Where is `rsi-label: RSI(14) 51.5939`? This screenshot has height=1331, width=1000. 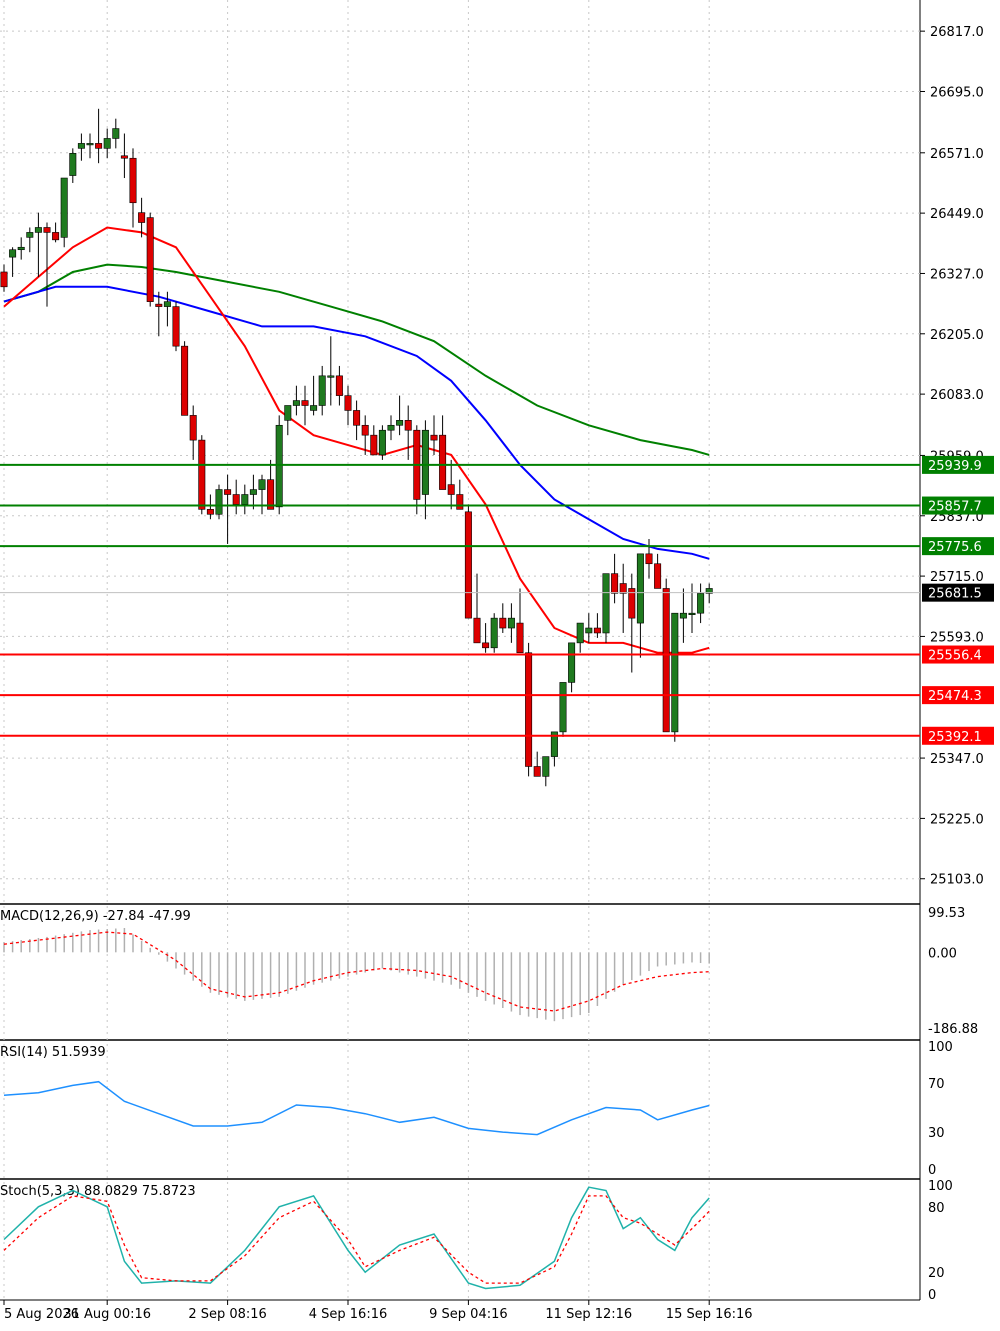
rsi-label: RSI(14) 51.5939 is located at coordinates (53, 1052).